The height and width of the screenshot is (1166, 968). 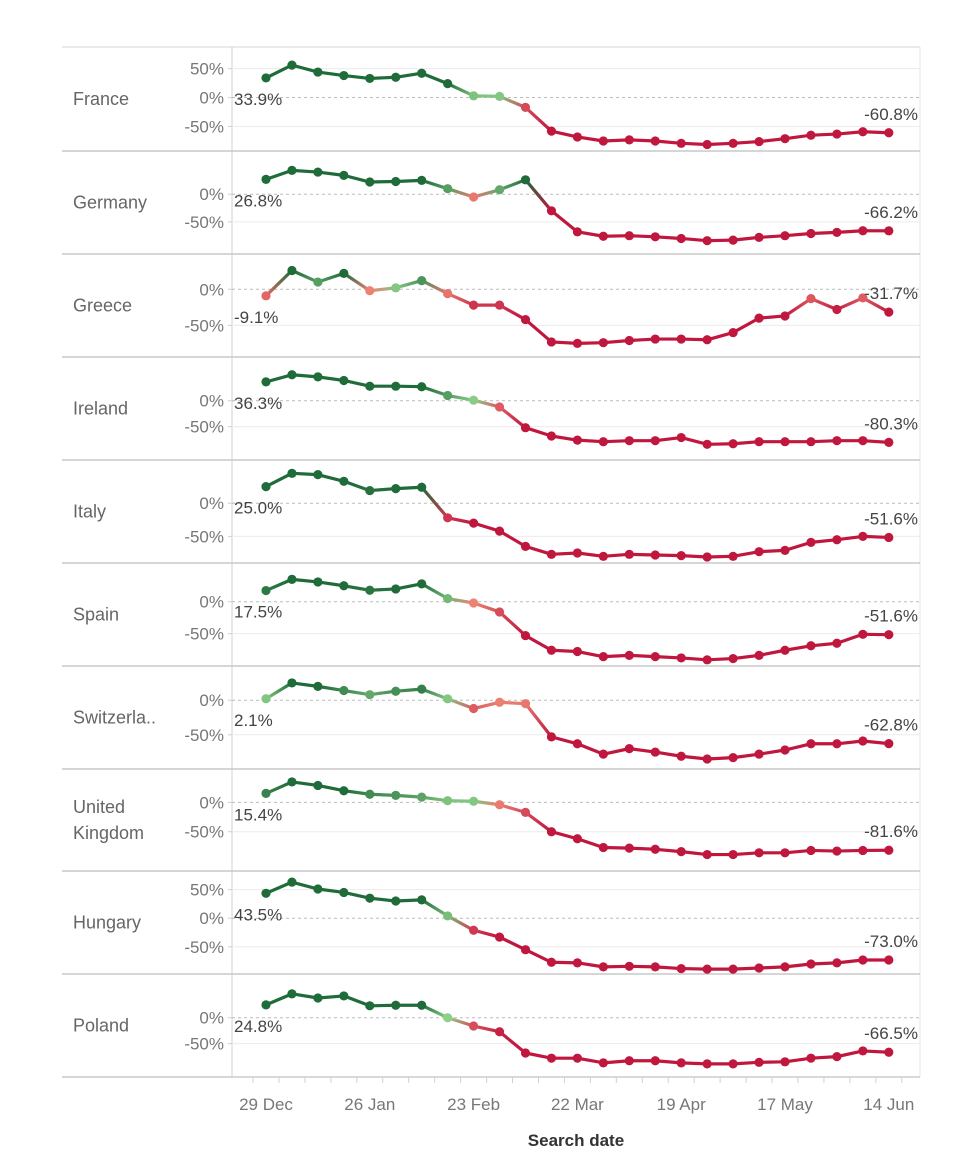 What do you see at coordinates (491, 106) in the screenshot?
I see `panel-france: France 50% 0% -50% 33.9% -60.8%` at bounding box center [491, 106].